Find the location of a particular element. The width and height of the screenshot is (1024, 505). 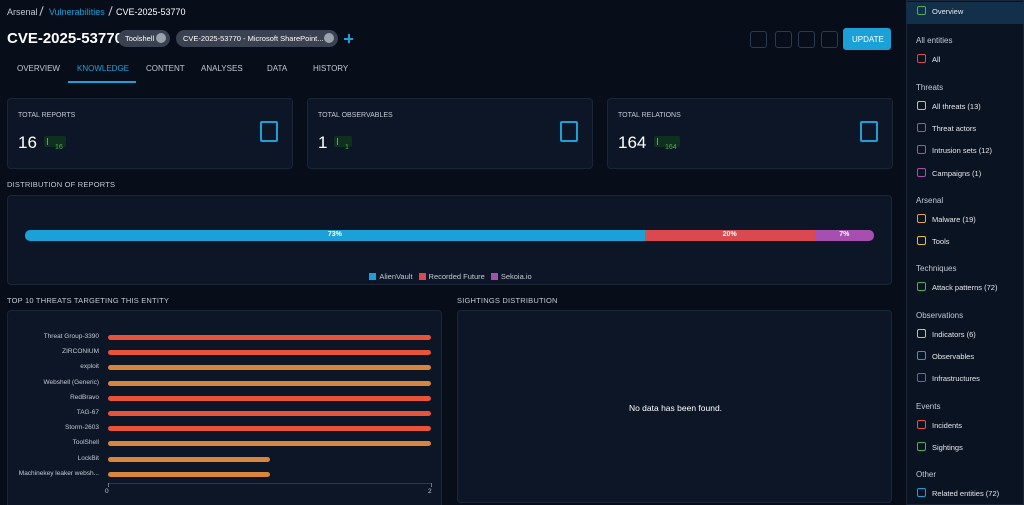

entity-title: CVE-2025-53770 is located at coordinates (65, 38).